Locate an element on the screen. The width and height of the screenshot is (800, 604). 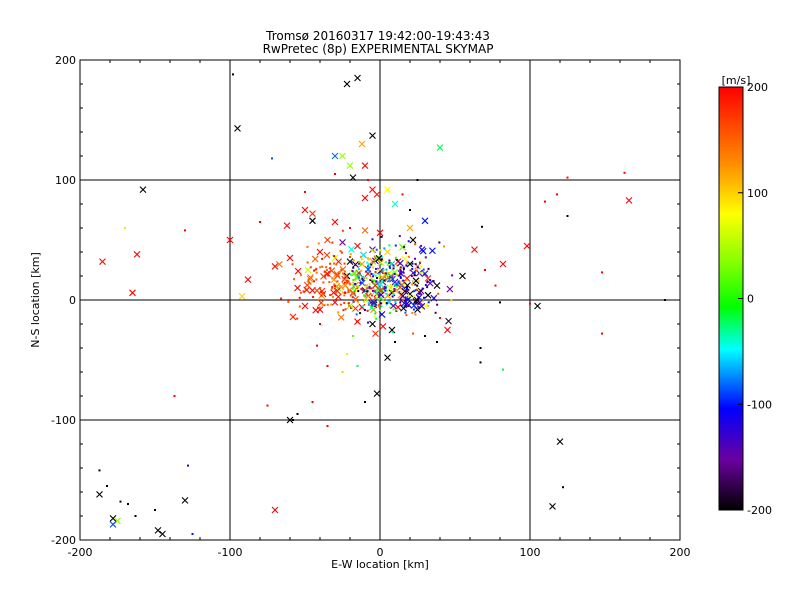
y-tick-label: -100 is located at coordinates (63, 420).